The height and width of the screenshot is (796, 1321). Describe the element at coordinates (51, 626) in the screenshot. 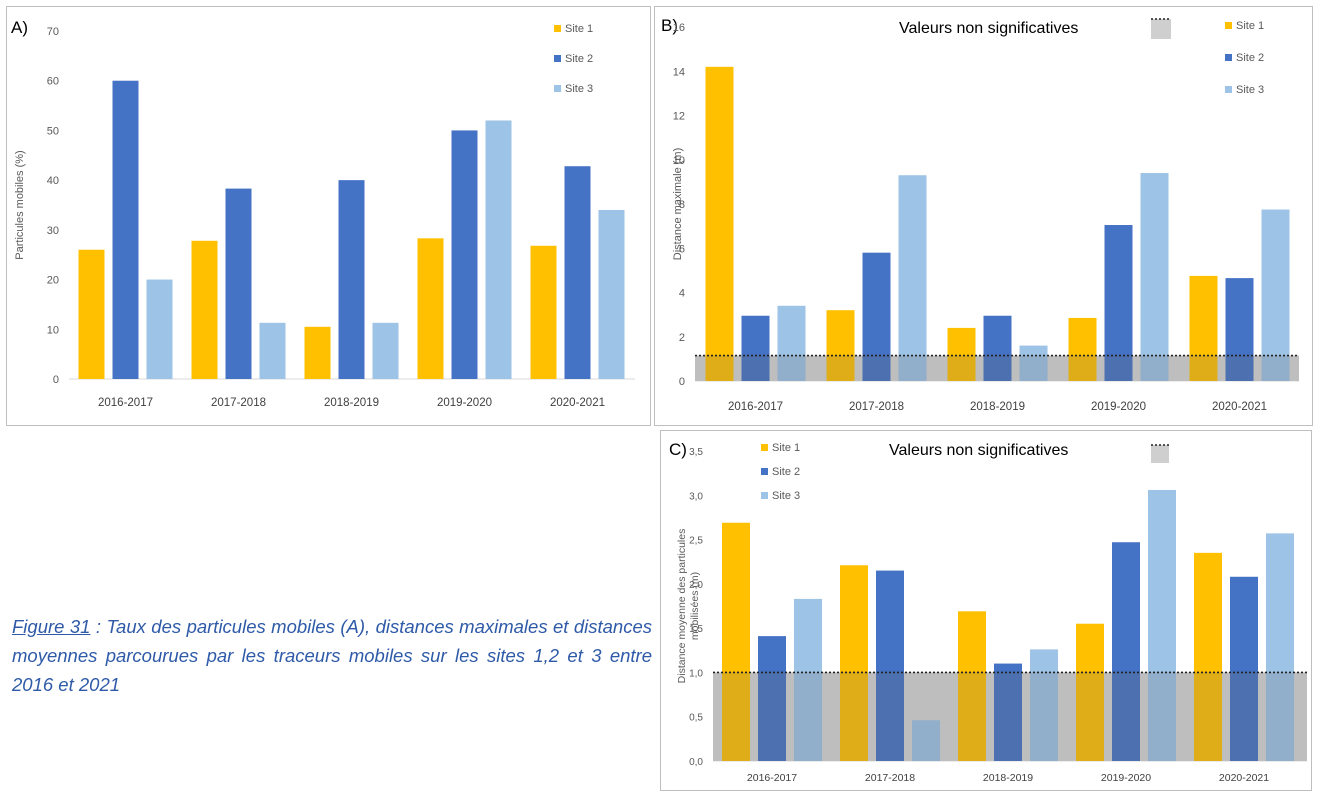

I see `figure-label: Figure 31` at that location.